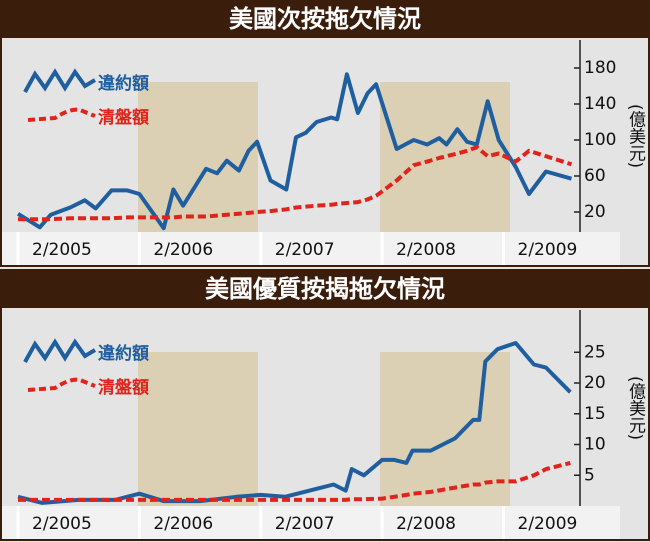  I want to click on y-tick-label: 15, so click(595, 414).